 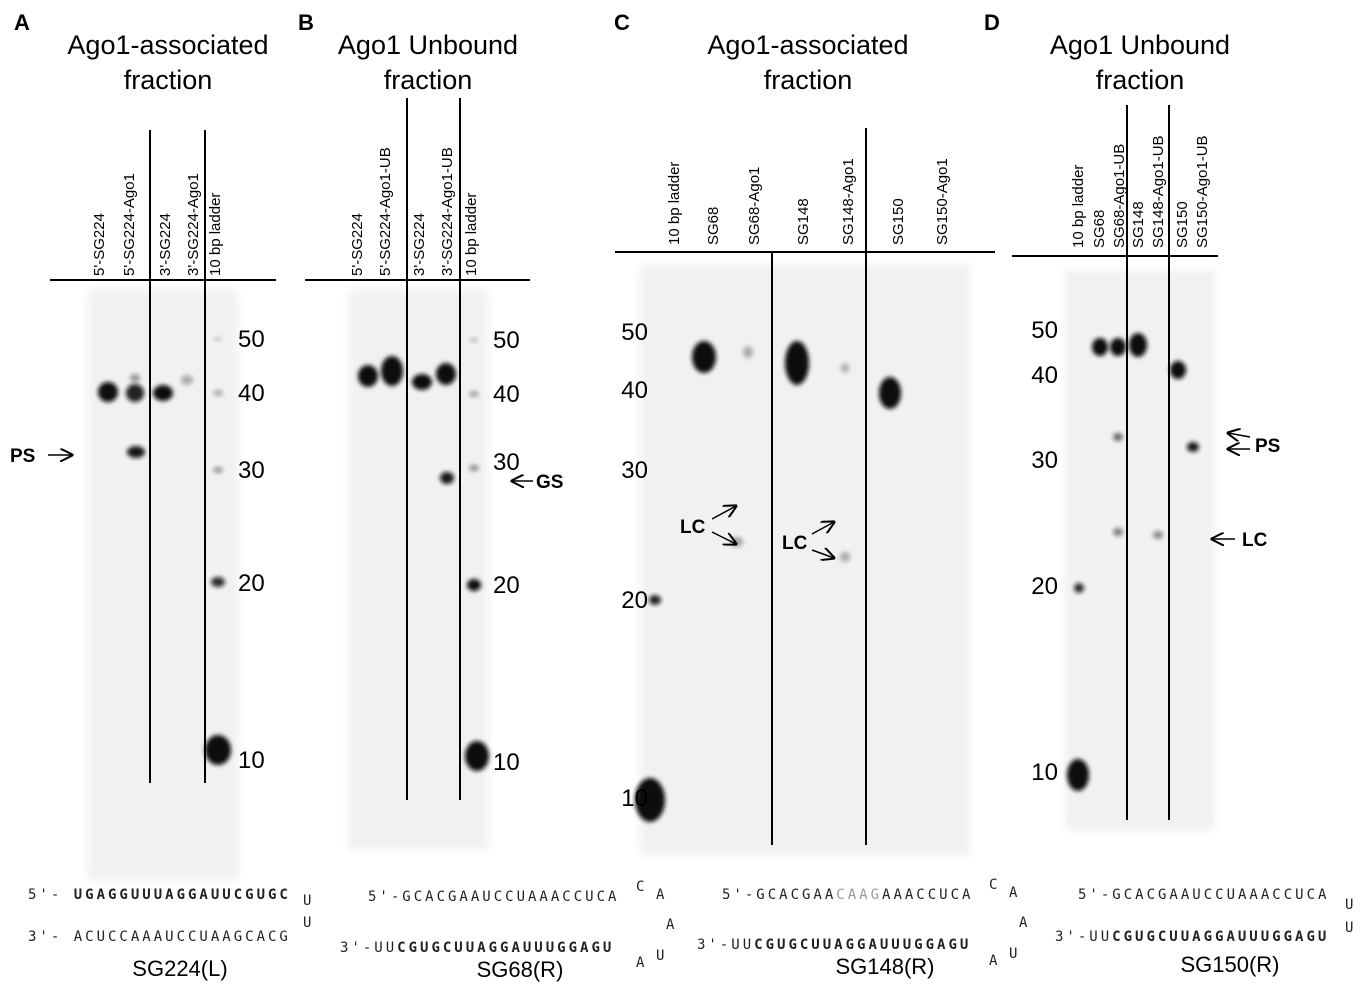 What do you see at coordinates (549, 482) in the screenshot?
I see `band-annotation: GS` at bounding box center [549, 482].